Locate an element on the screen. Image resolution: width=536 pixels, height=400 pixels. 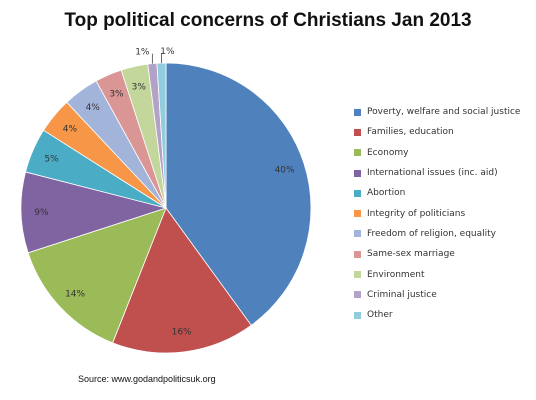
legend-item: Abortion is located at coordinates (444, 193).